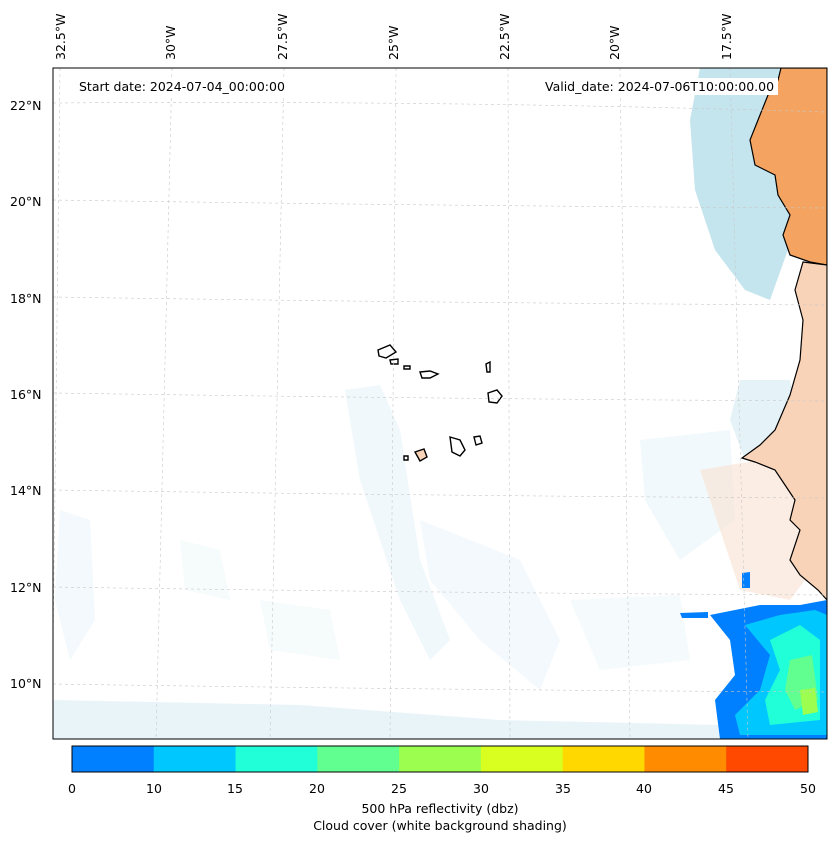  Describe the element at coordinates (399, 788) in the screenshot. I see `colorbar-tick: 25` at that location.